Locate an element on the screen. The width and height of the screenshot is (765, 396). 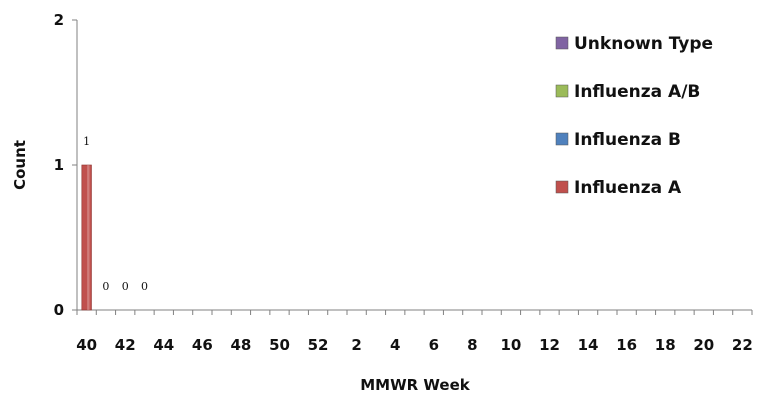
legend-label: Unknown Type is located at coordinates (643, 44).